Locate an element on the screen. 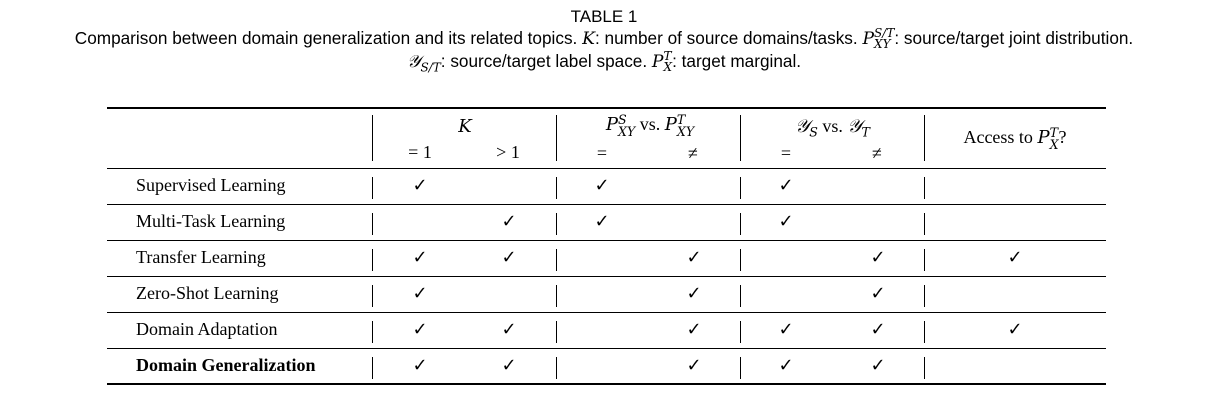 This screenshot has height=400, width=1208. header-p-target-scripts: T XY is located at coordinates (685, 125).